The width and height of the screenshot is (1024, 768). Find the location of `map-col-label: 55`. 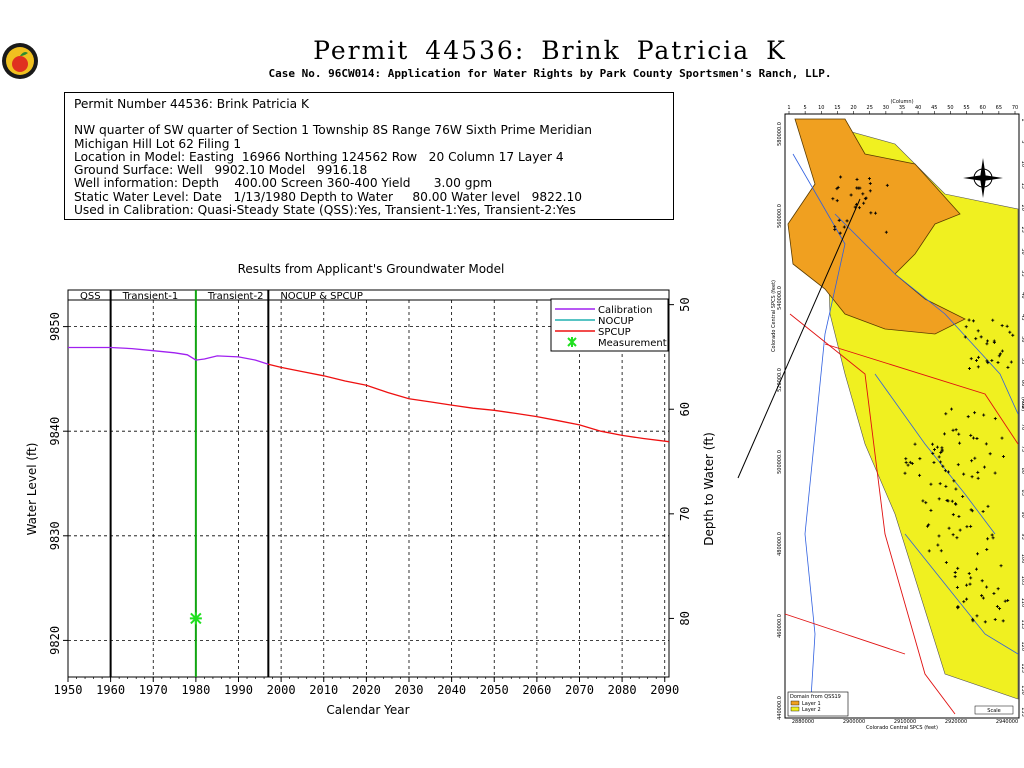

map-col-label: 55 is located at coordinates (966, 108).